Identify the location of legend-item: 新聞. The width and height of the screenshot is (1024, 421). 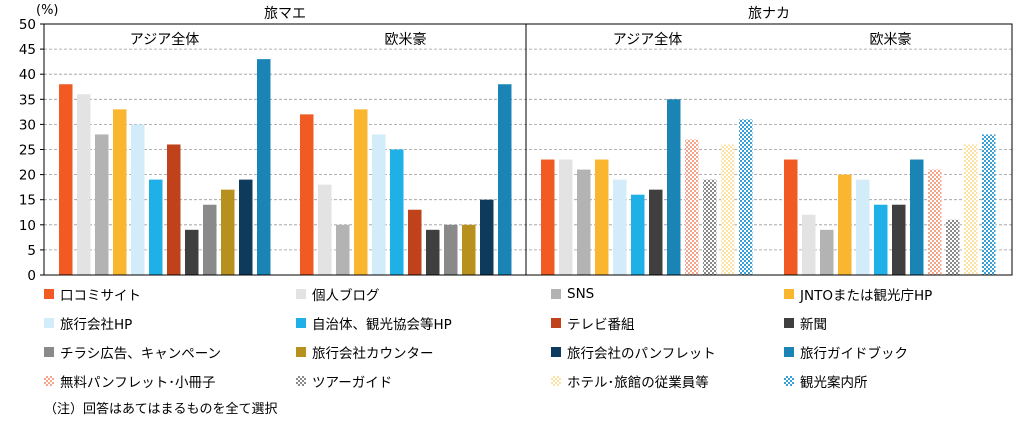
(805, 323).